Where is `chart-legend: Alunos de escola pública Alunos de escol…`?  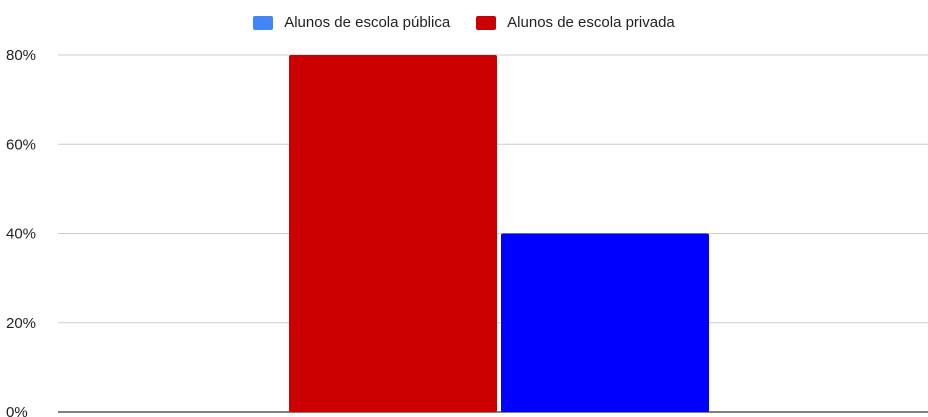 chart-legend: Alunos de escola pública Alunos de escol… is located at coordinates (464, 22).